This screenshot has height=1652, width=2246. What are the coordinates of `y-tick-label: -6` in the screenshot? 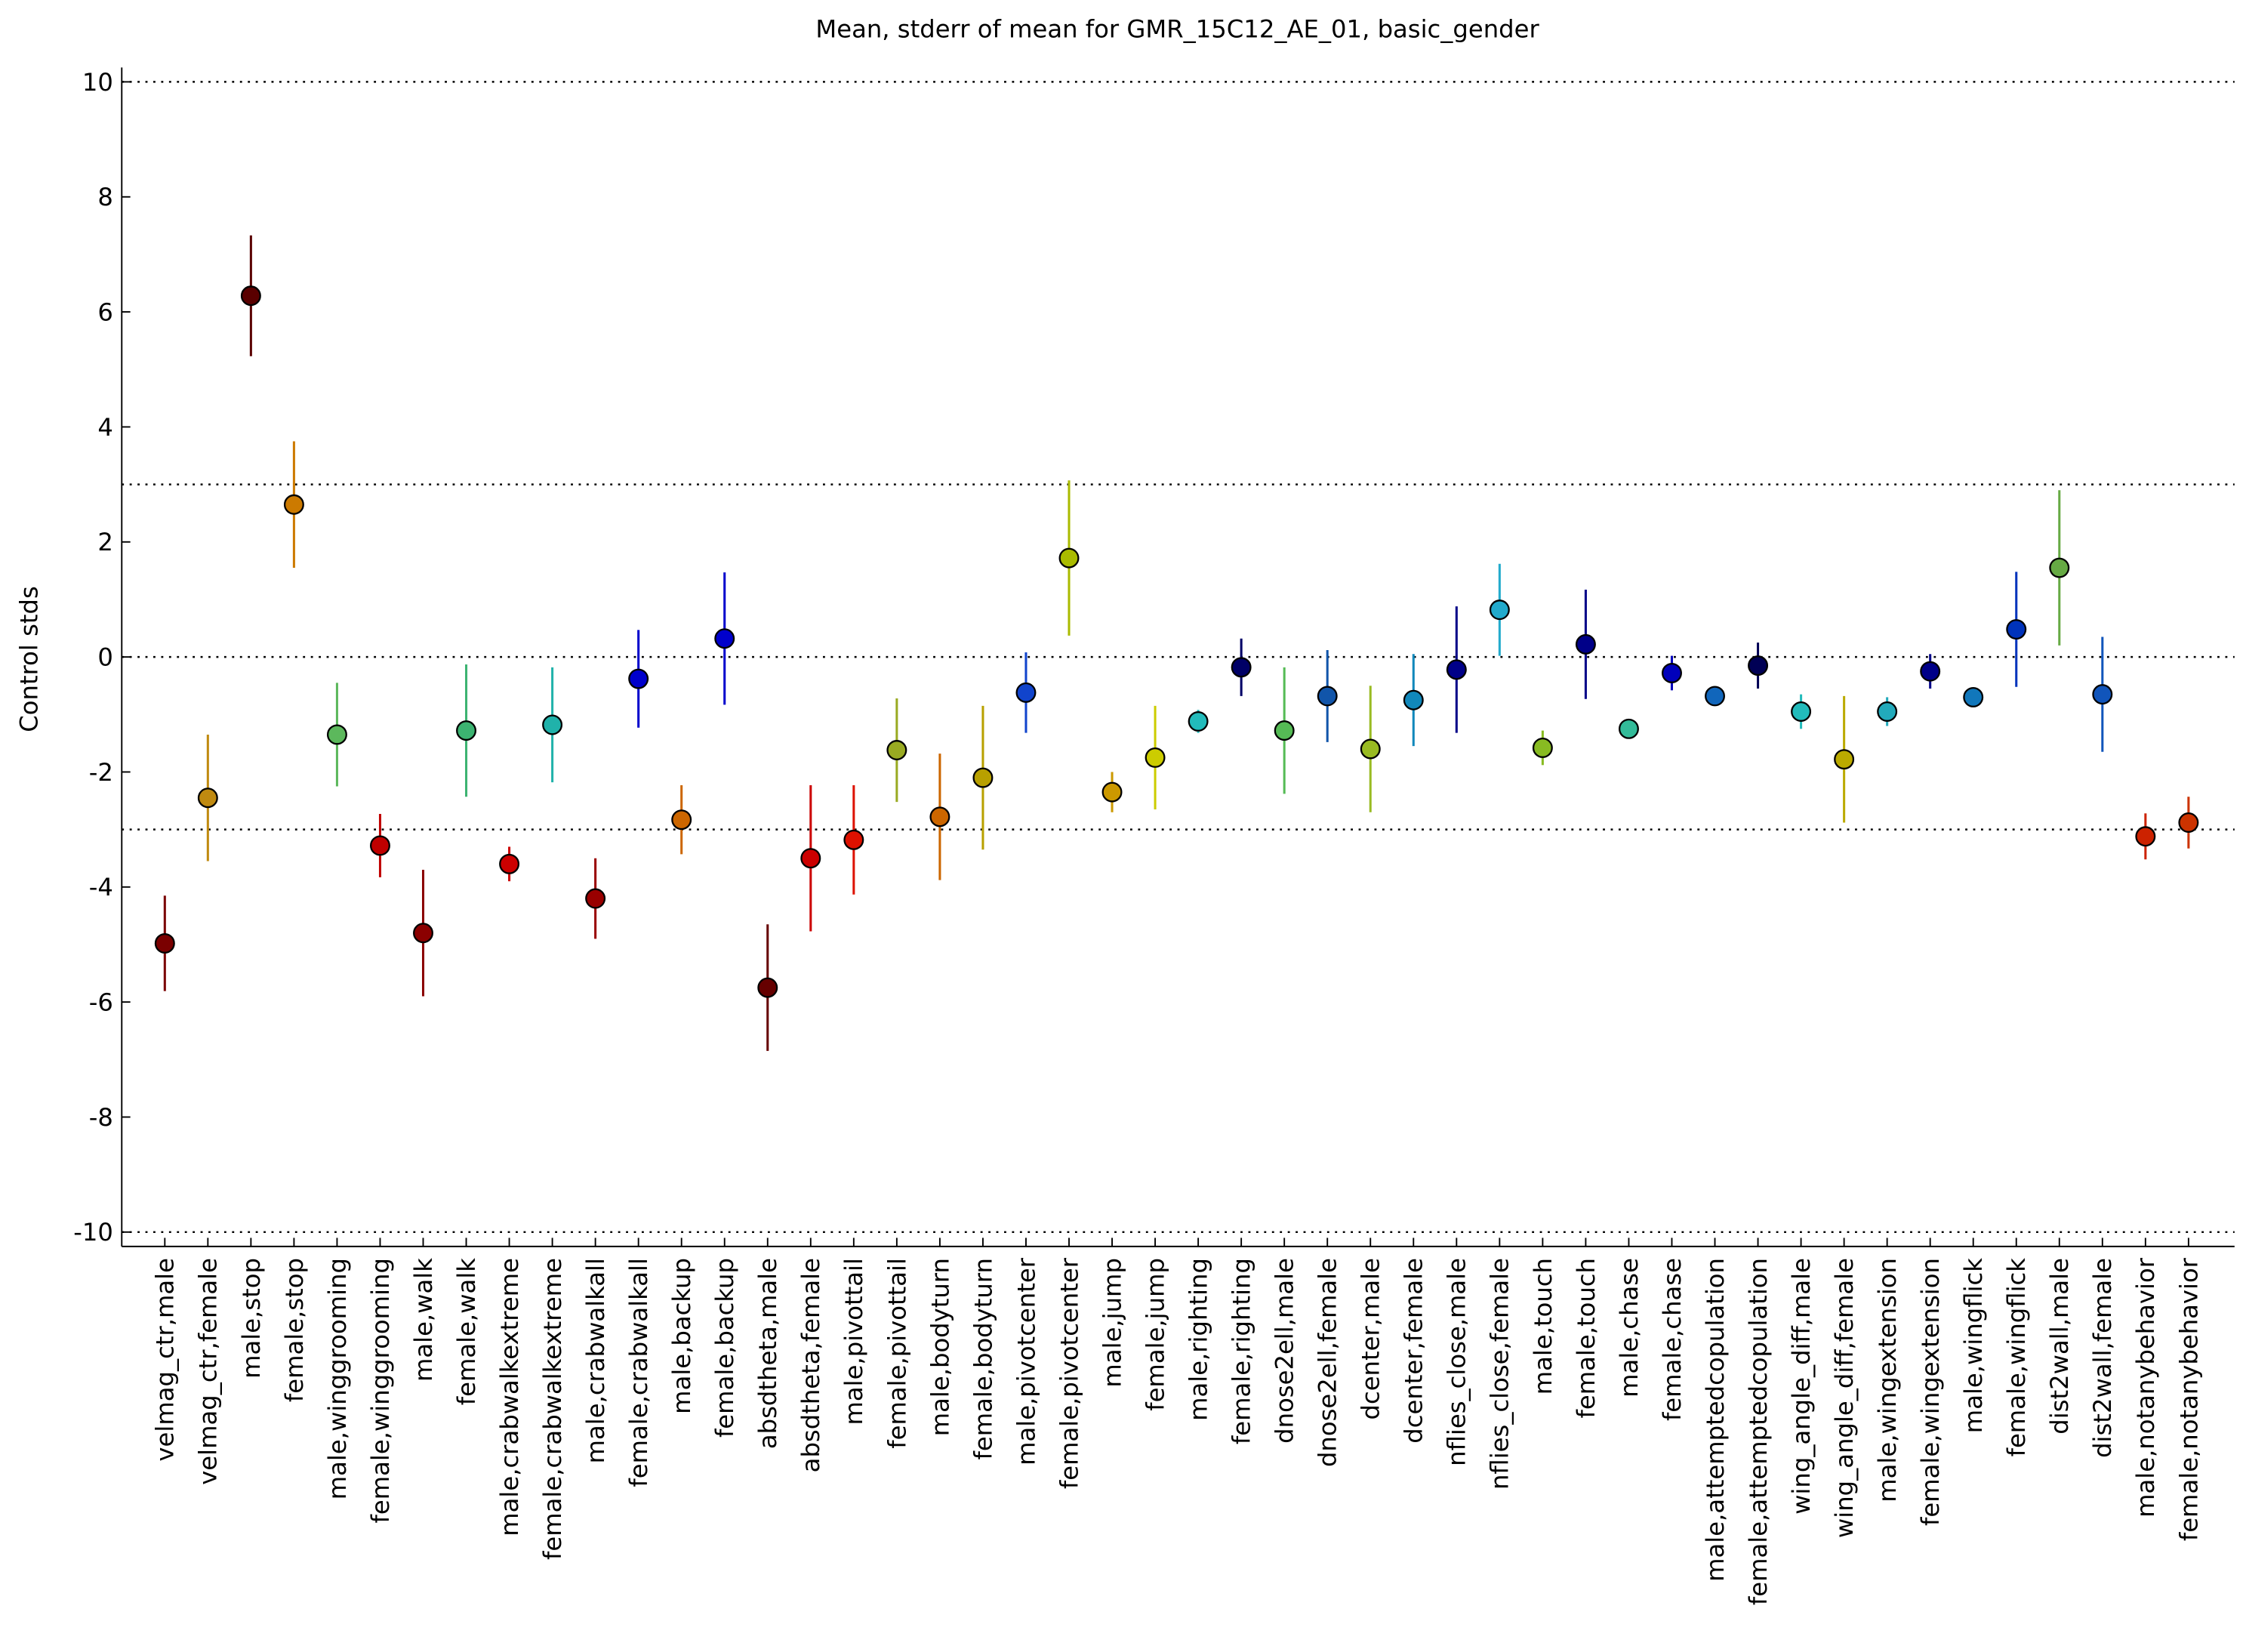 It's located at (101, 1003).